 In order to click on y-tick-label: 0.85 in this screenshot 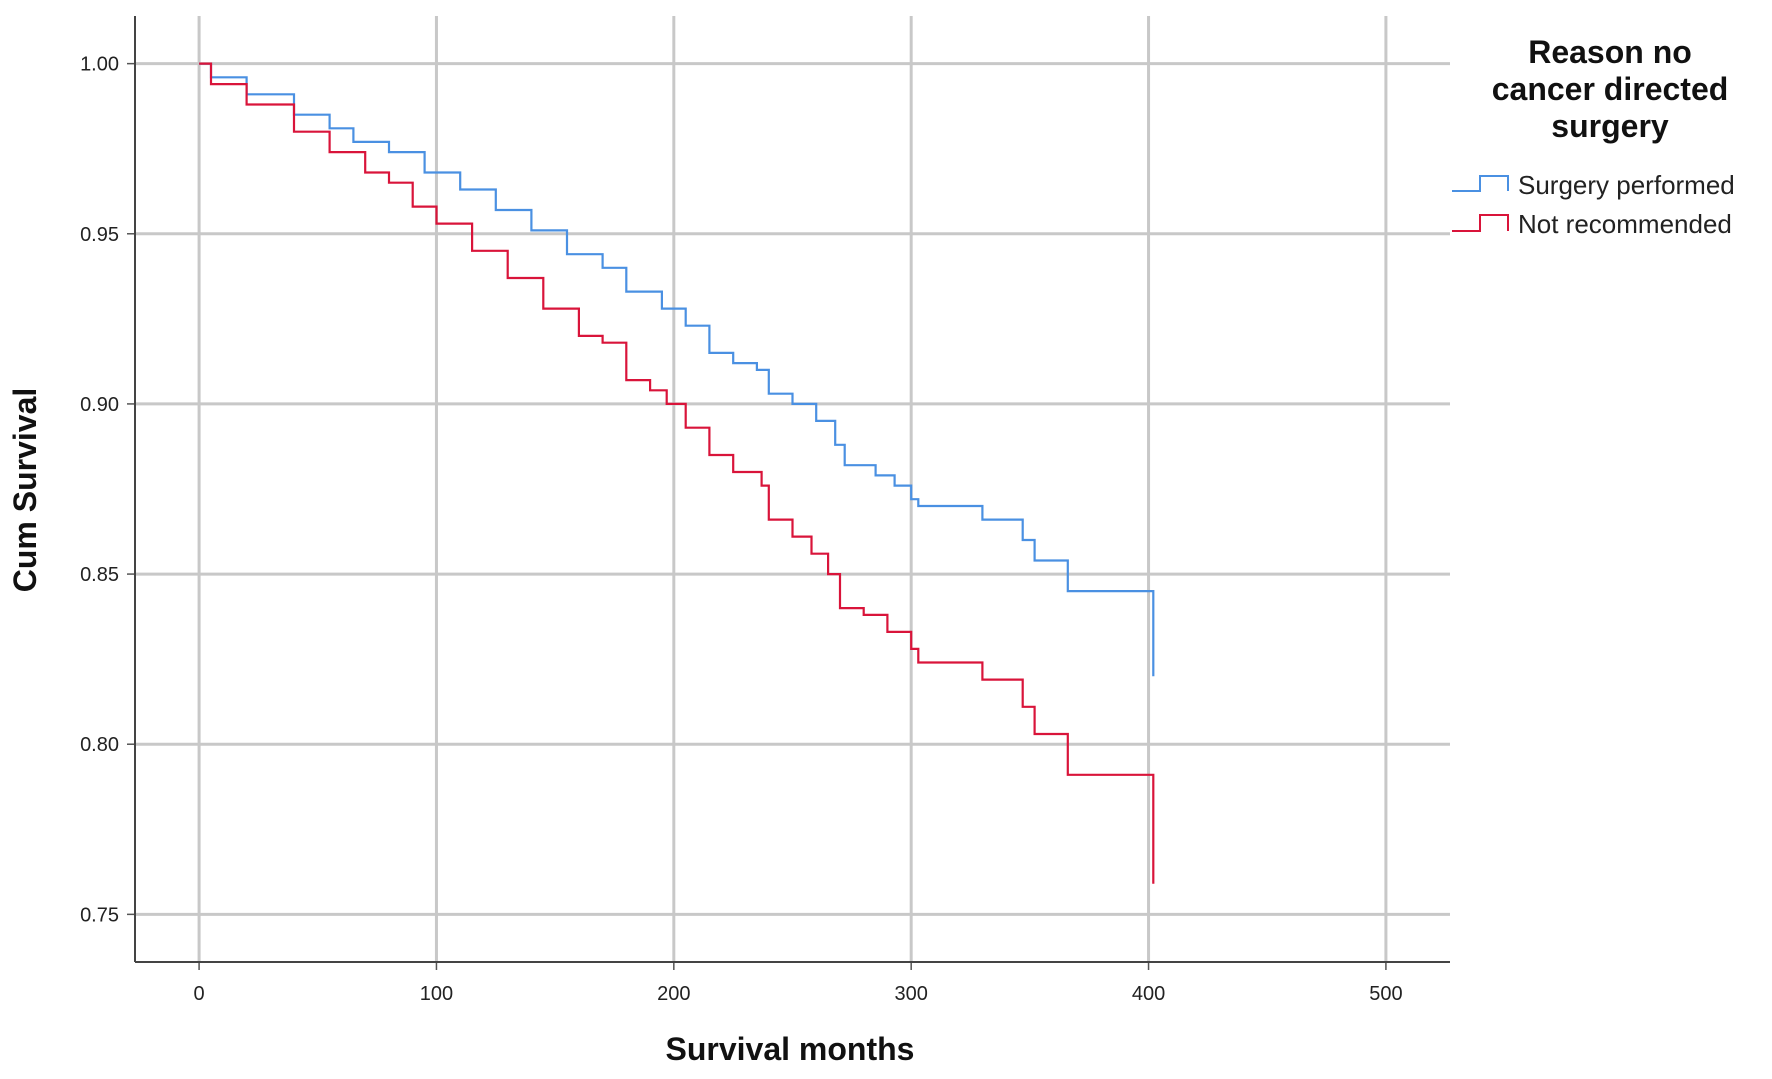, I will do `click(99, 575)`.